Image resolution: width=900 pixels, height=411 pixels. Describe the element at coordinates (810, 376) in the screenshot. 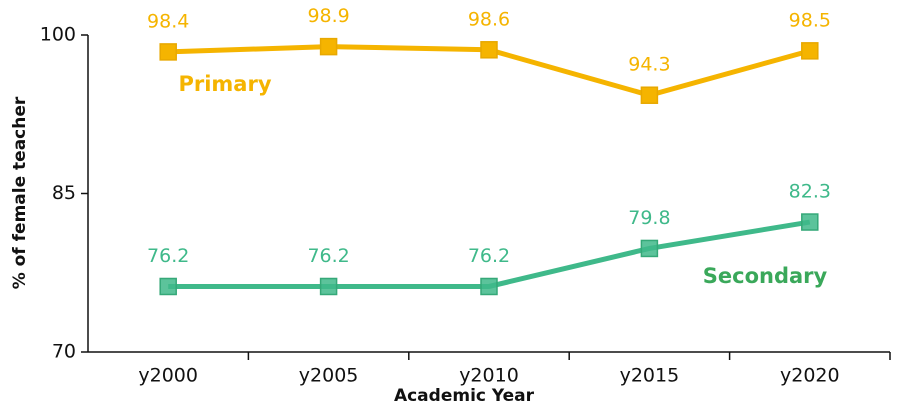

I see `x-tick-label: y2020` at that location.